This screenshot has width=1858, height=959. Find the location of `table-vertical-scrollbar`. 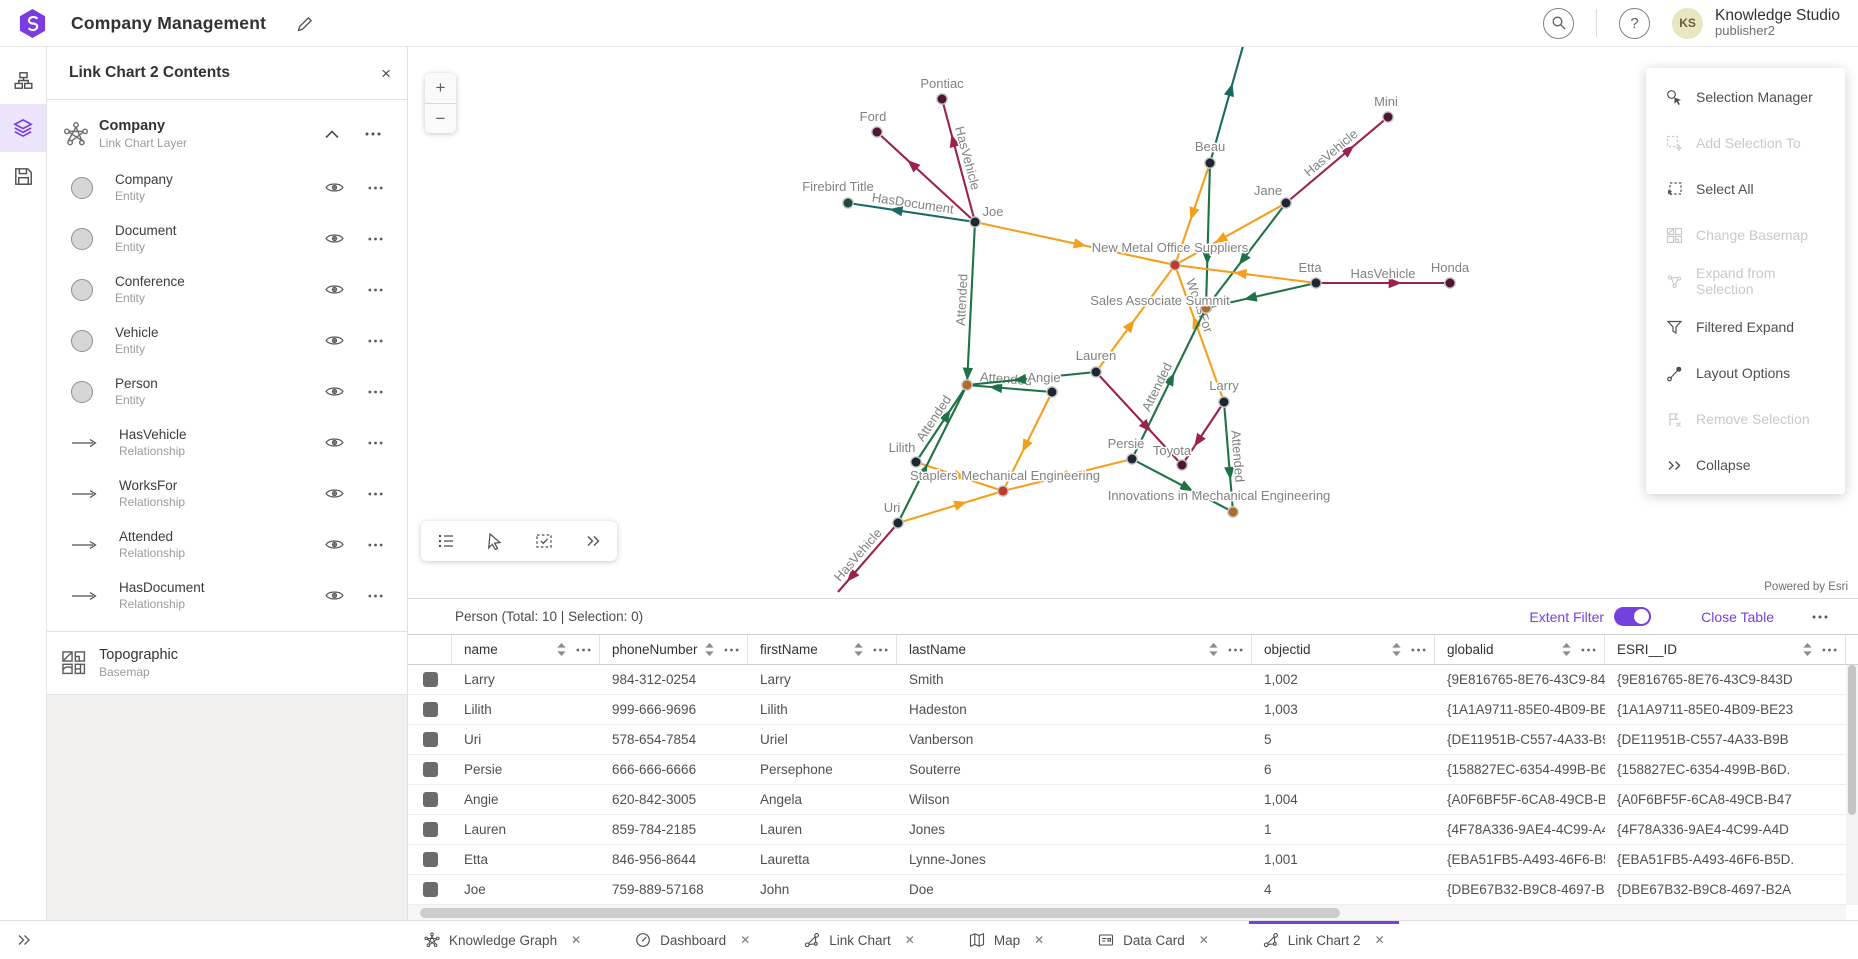

table-vertical-scrollbar is located at coordinates (1852, 785).